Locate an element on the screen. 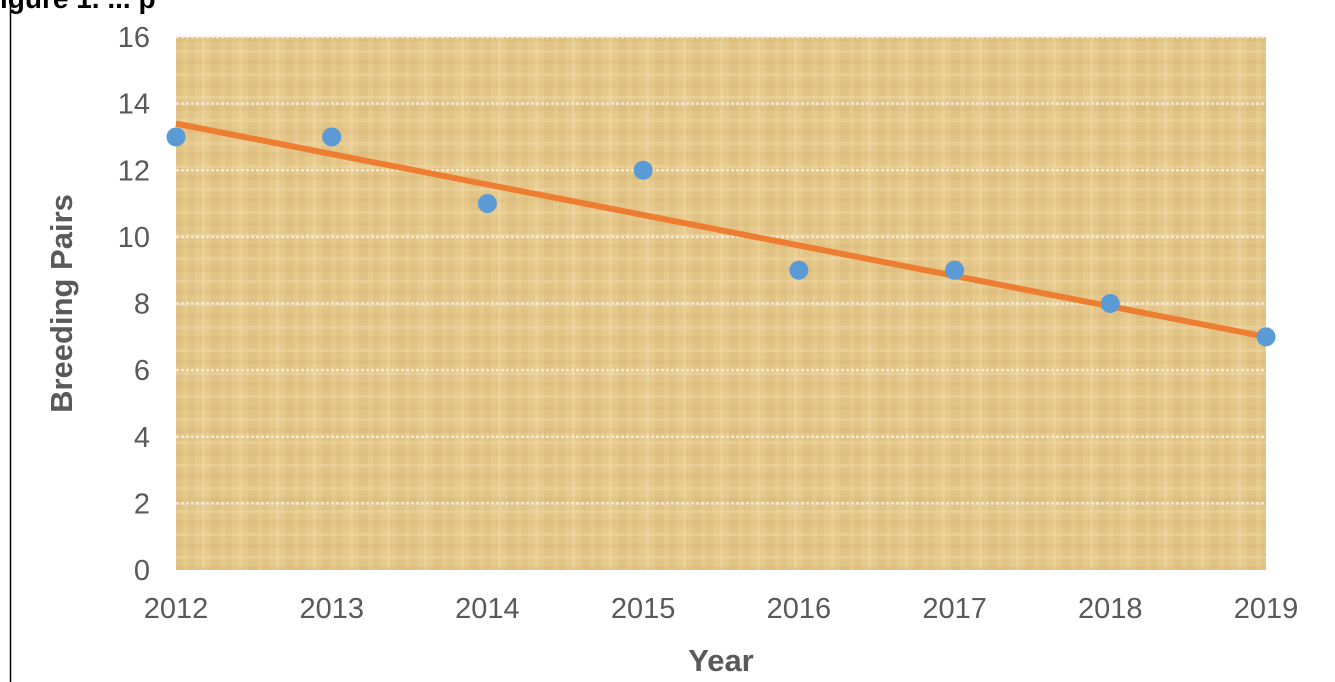 This screenshot has width=1335, height=682. x-tick-label: 2019 is located at coordinates (1266, 609).